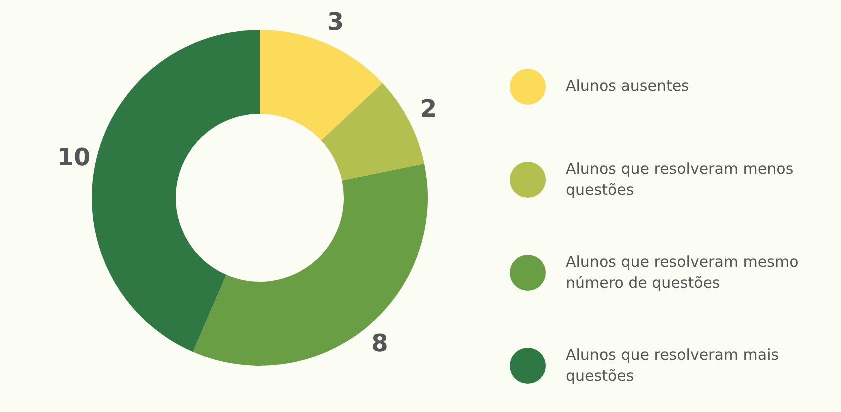 The width and height of the screenshot is (841, 412). Describe the element at coordinates (673, 365) in the screenshot. I see `legend-label: Alunos que resolveram mais questões` at that location.